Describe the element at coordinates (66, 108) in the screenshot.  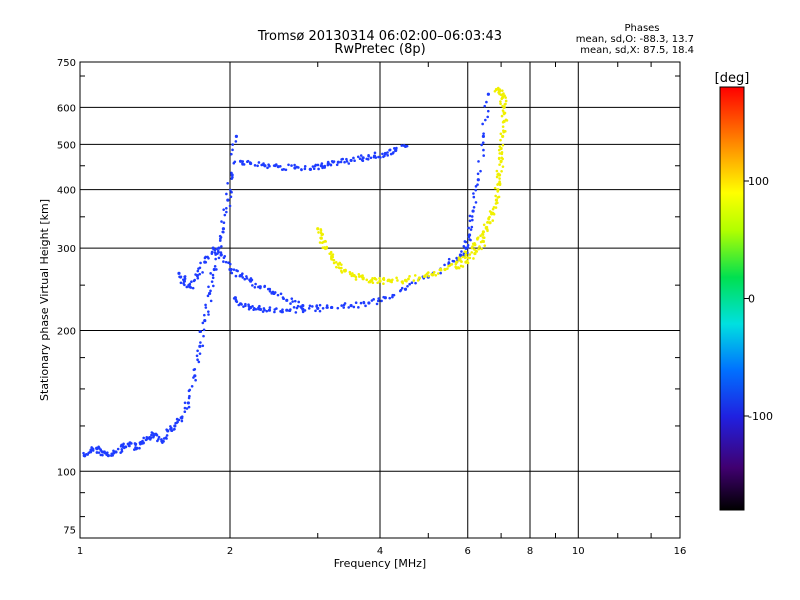
I see `y-tick-label: 600` at that location.